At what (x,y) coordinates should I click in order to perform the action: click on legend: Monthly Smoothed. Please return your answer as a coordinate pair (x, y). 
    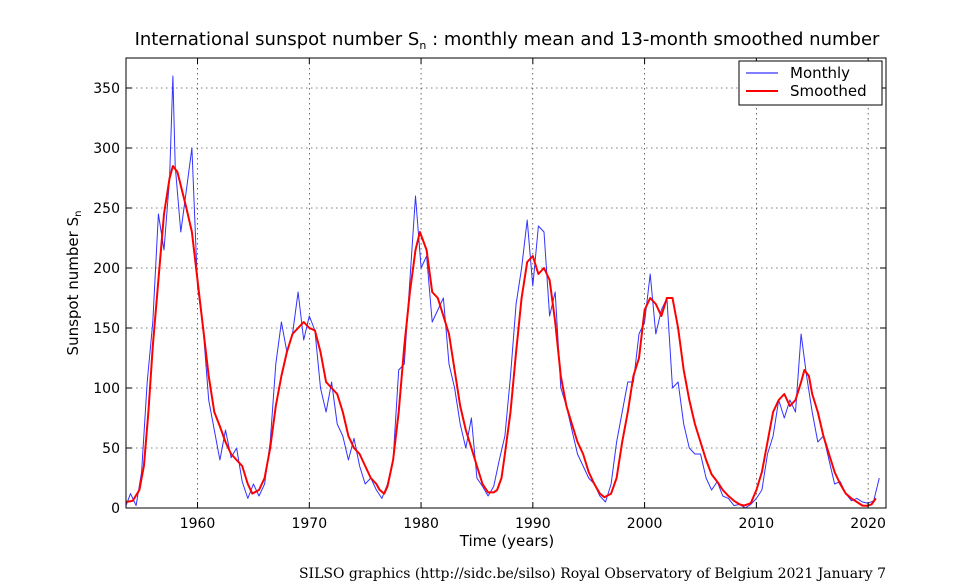
    Looking at the image, I should click on (810, 83).